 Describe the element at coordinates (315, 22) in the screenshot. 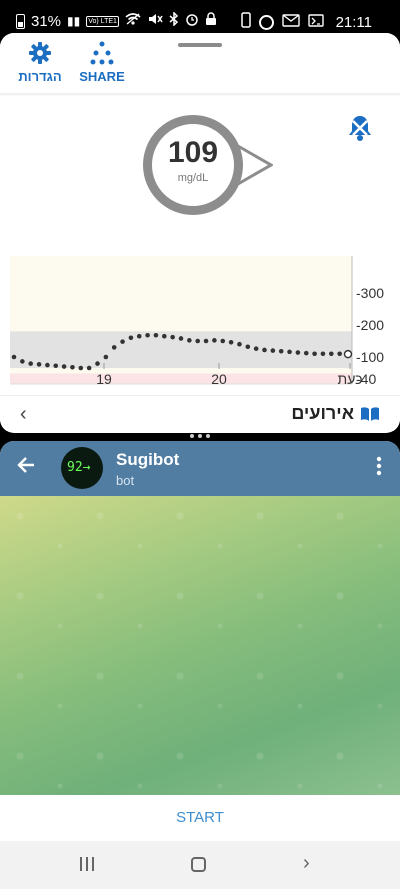

I see `cast-icon` at that location.